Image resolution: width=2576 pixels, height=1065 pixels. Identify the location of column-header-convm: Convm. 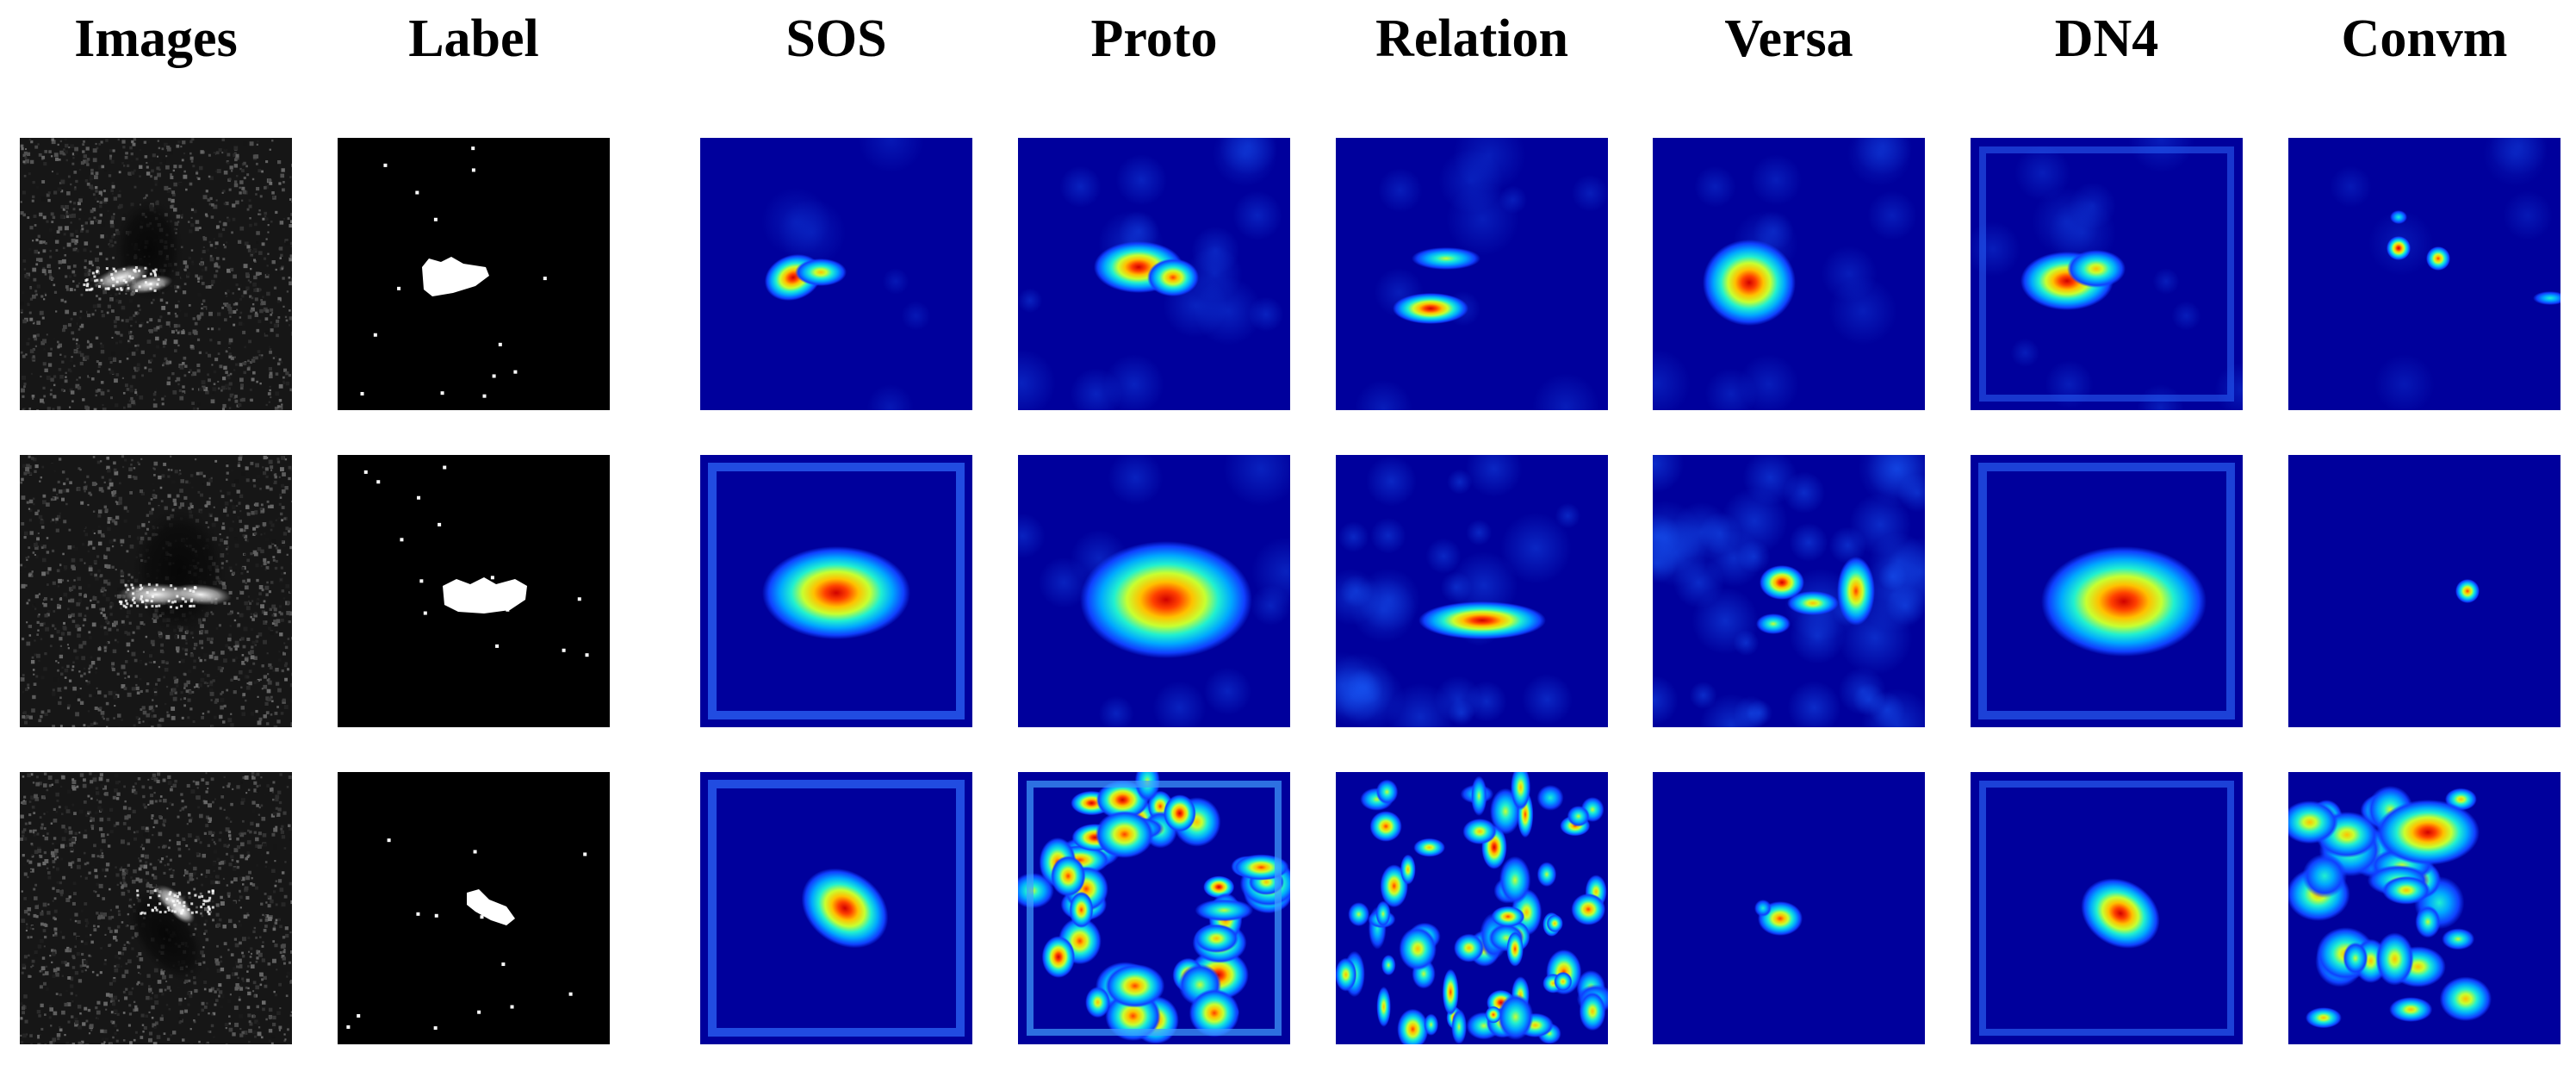
(2424, 38).